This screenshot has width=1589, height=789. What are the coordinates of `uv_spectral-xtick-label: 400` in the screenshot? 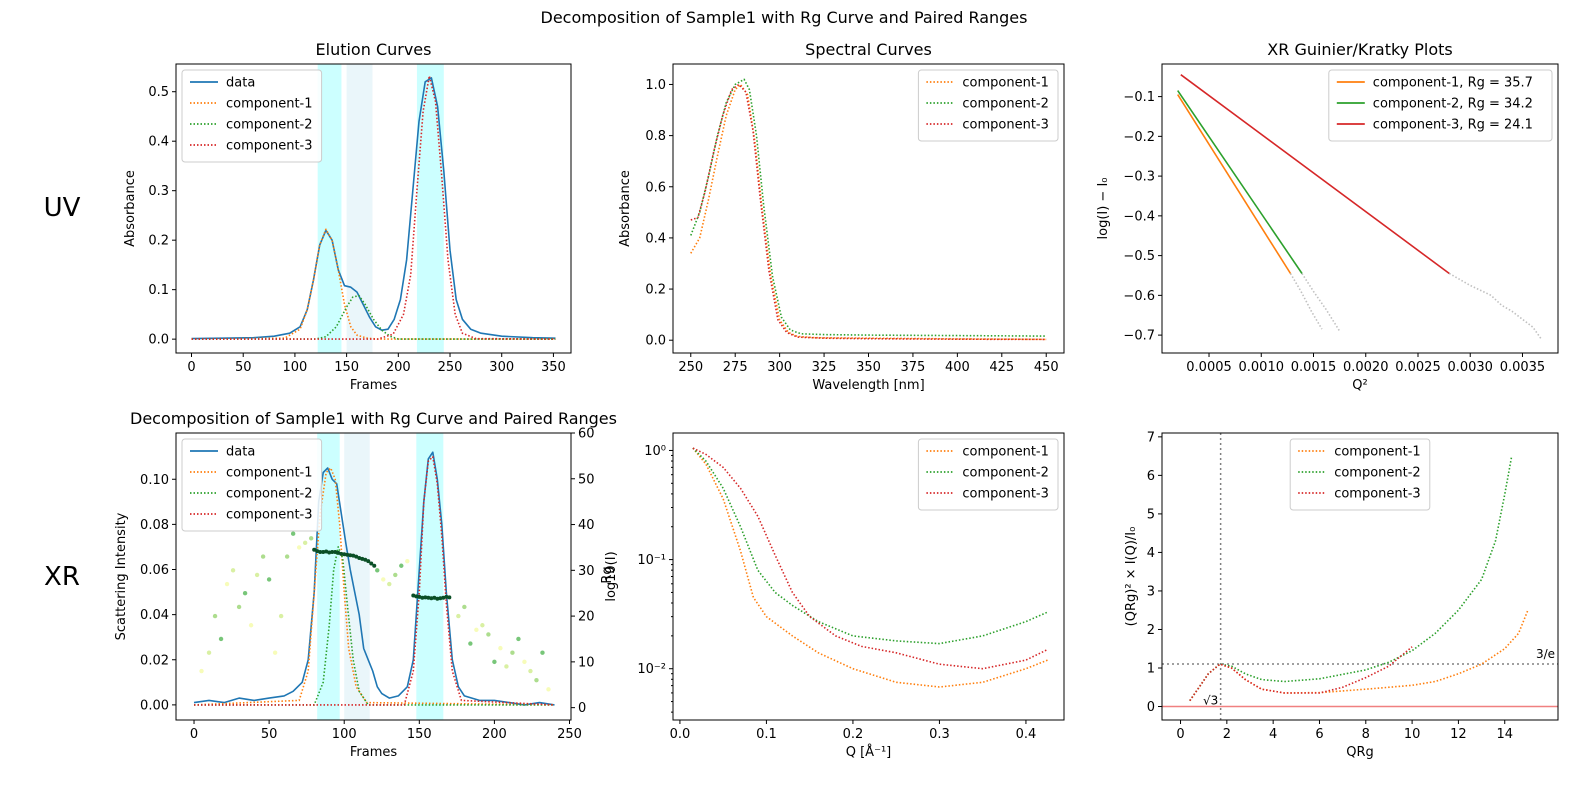 It's located at (957, 367).